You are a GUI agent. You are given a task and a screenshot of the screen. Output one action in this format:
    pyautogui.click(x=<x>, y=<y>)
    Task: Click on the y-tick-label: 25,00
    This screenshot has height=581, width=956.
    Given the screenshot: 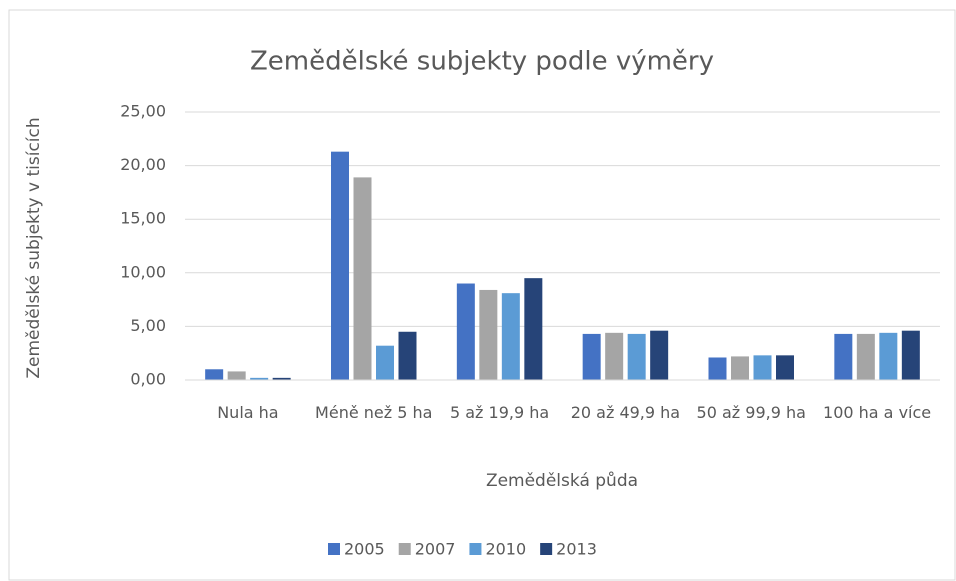 What is the action you would take?
    pyautogui.click(x=143, y=111)
    